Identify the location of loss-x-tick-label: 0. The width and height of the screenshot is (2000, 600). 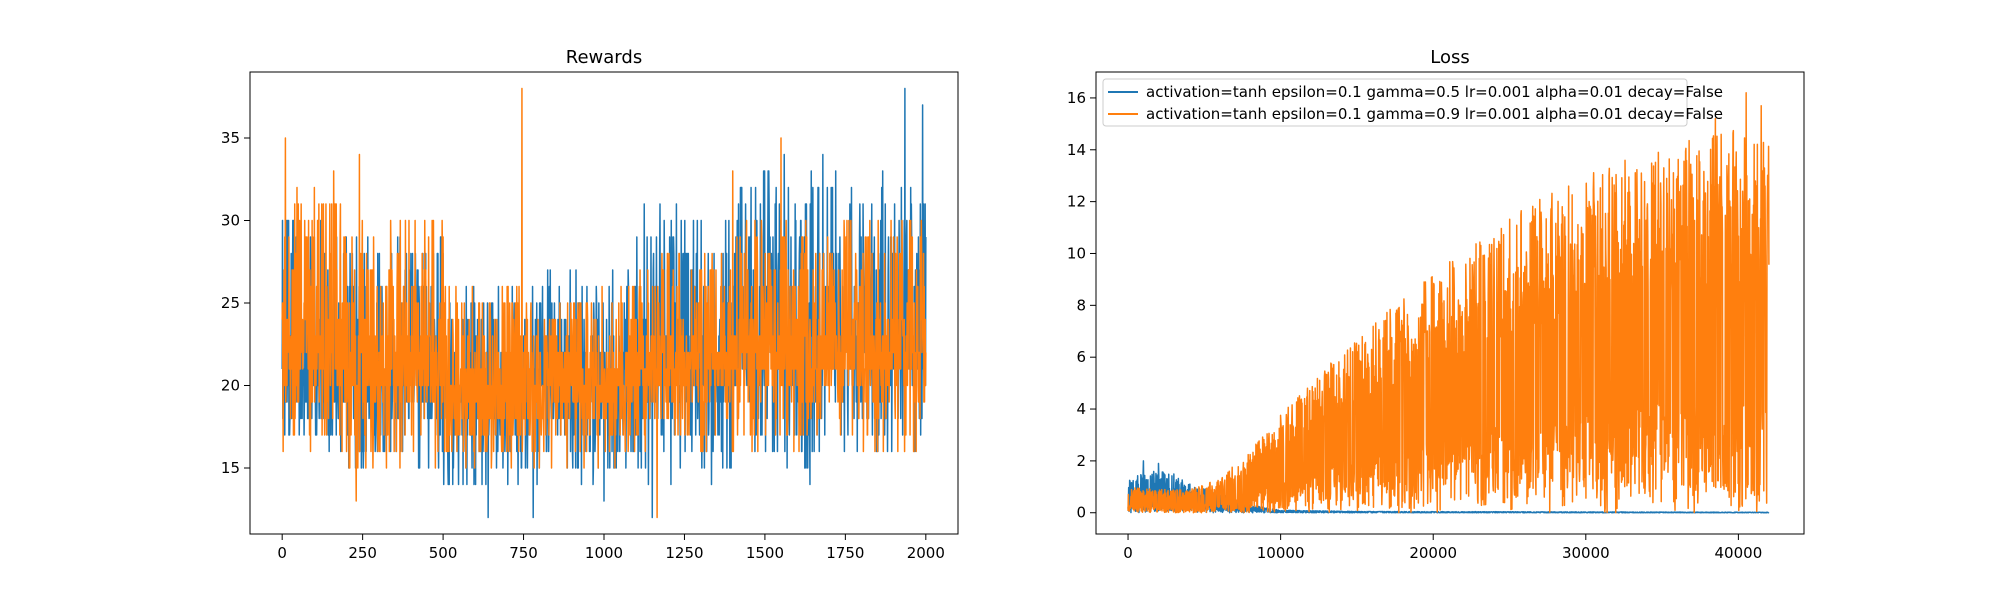
(1128, 553).